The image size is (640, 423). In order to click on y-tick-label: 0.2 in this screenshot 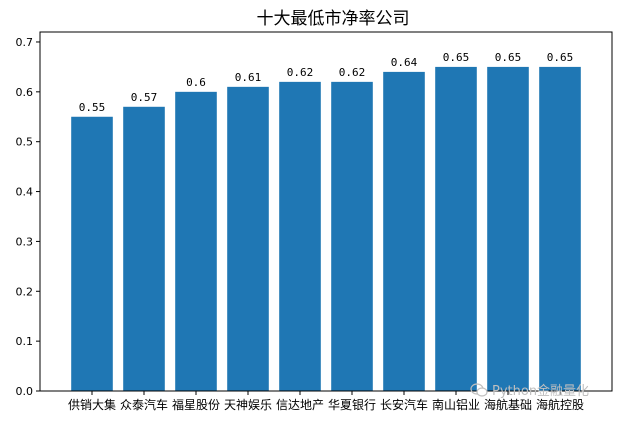, I will do `click(25, 291)`.